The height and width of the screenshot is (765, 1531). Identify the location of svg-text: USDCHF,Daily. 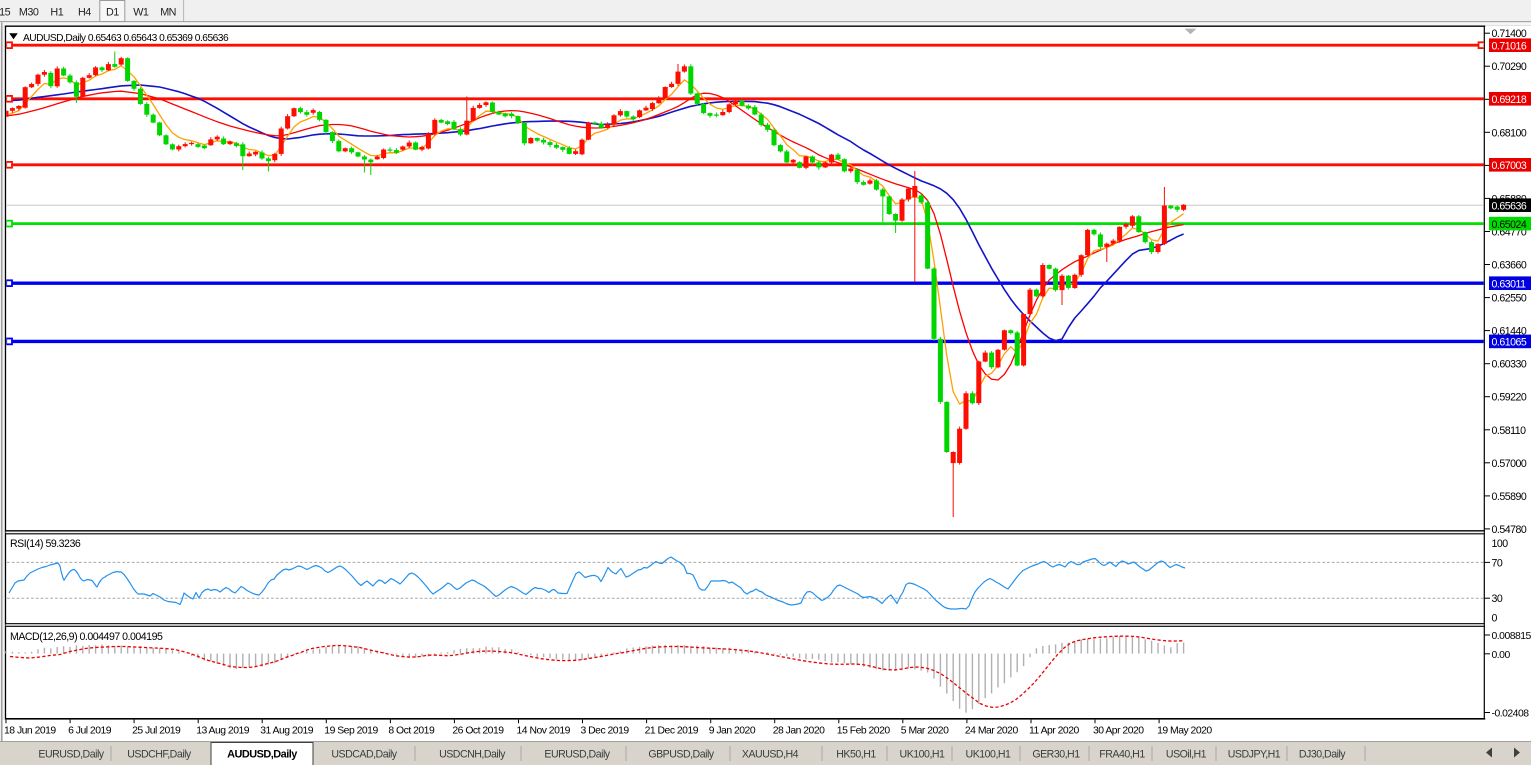
(159, 755).